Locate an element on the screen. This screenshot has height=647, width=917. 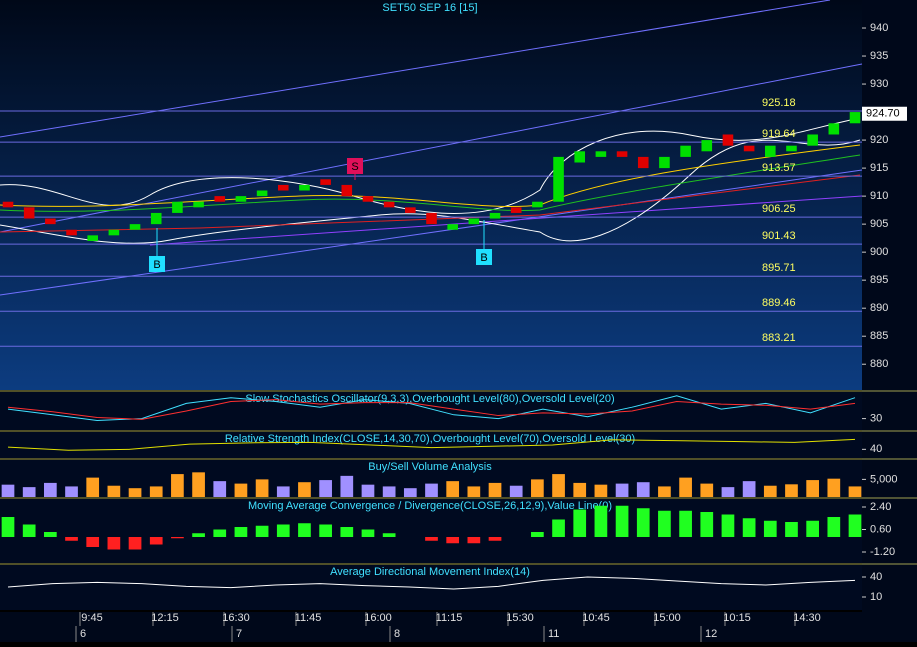
panel-title: Buy/Sell Volume Analysis is located at coordinates (430, 467).